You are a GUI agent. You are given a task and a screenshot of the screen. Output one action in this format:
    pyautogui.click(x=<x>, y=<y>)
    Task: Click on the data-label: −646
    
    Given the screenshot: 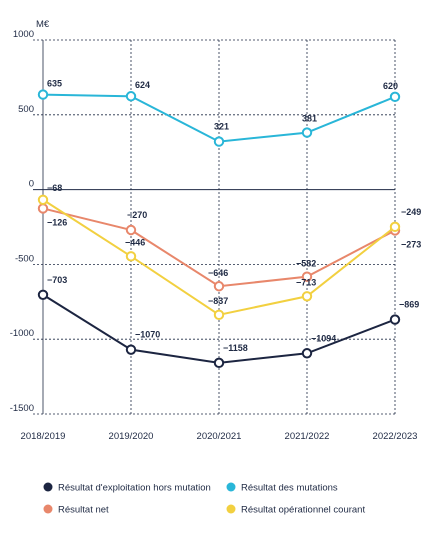 What is the action you would take?
    pyautogui.click(x=218, y=273)
    